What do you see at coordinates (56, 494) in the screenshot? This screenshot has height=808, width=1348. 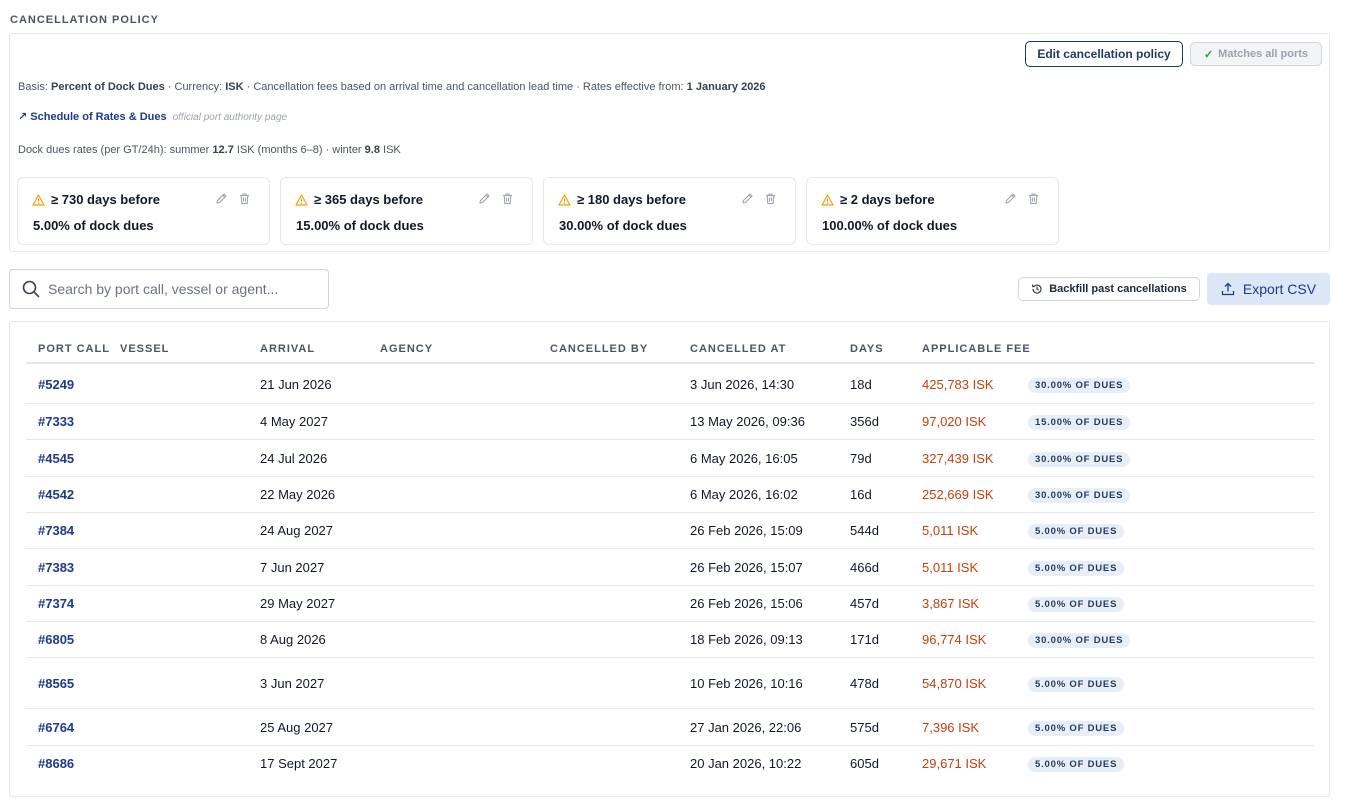 I see `port-call-link: #4542` at bounding box center [56, 494].